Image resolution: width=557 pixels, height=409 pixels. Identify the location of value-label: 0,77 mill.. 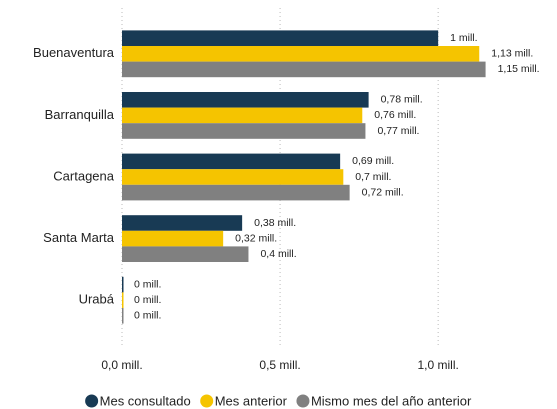
(398, 131).